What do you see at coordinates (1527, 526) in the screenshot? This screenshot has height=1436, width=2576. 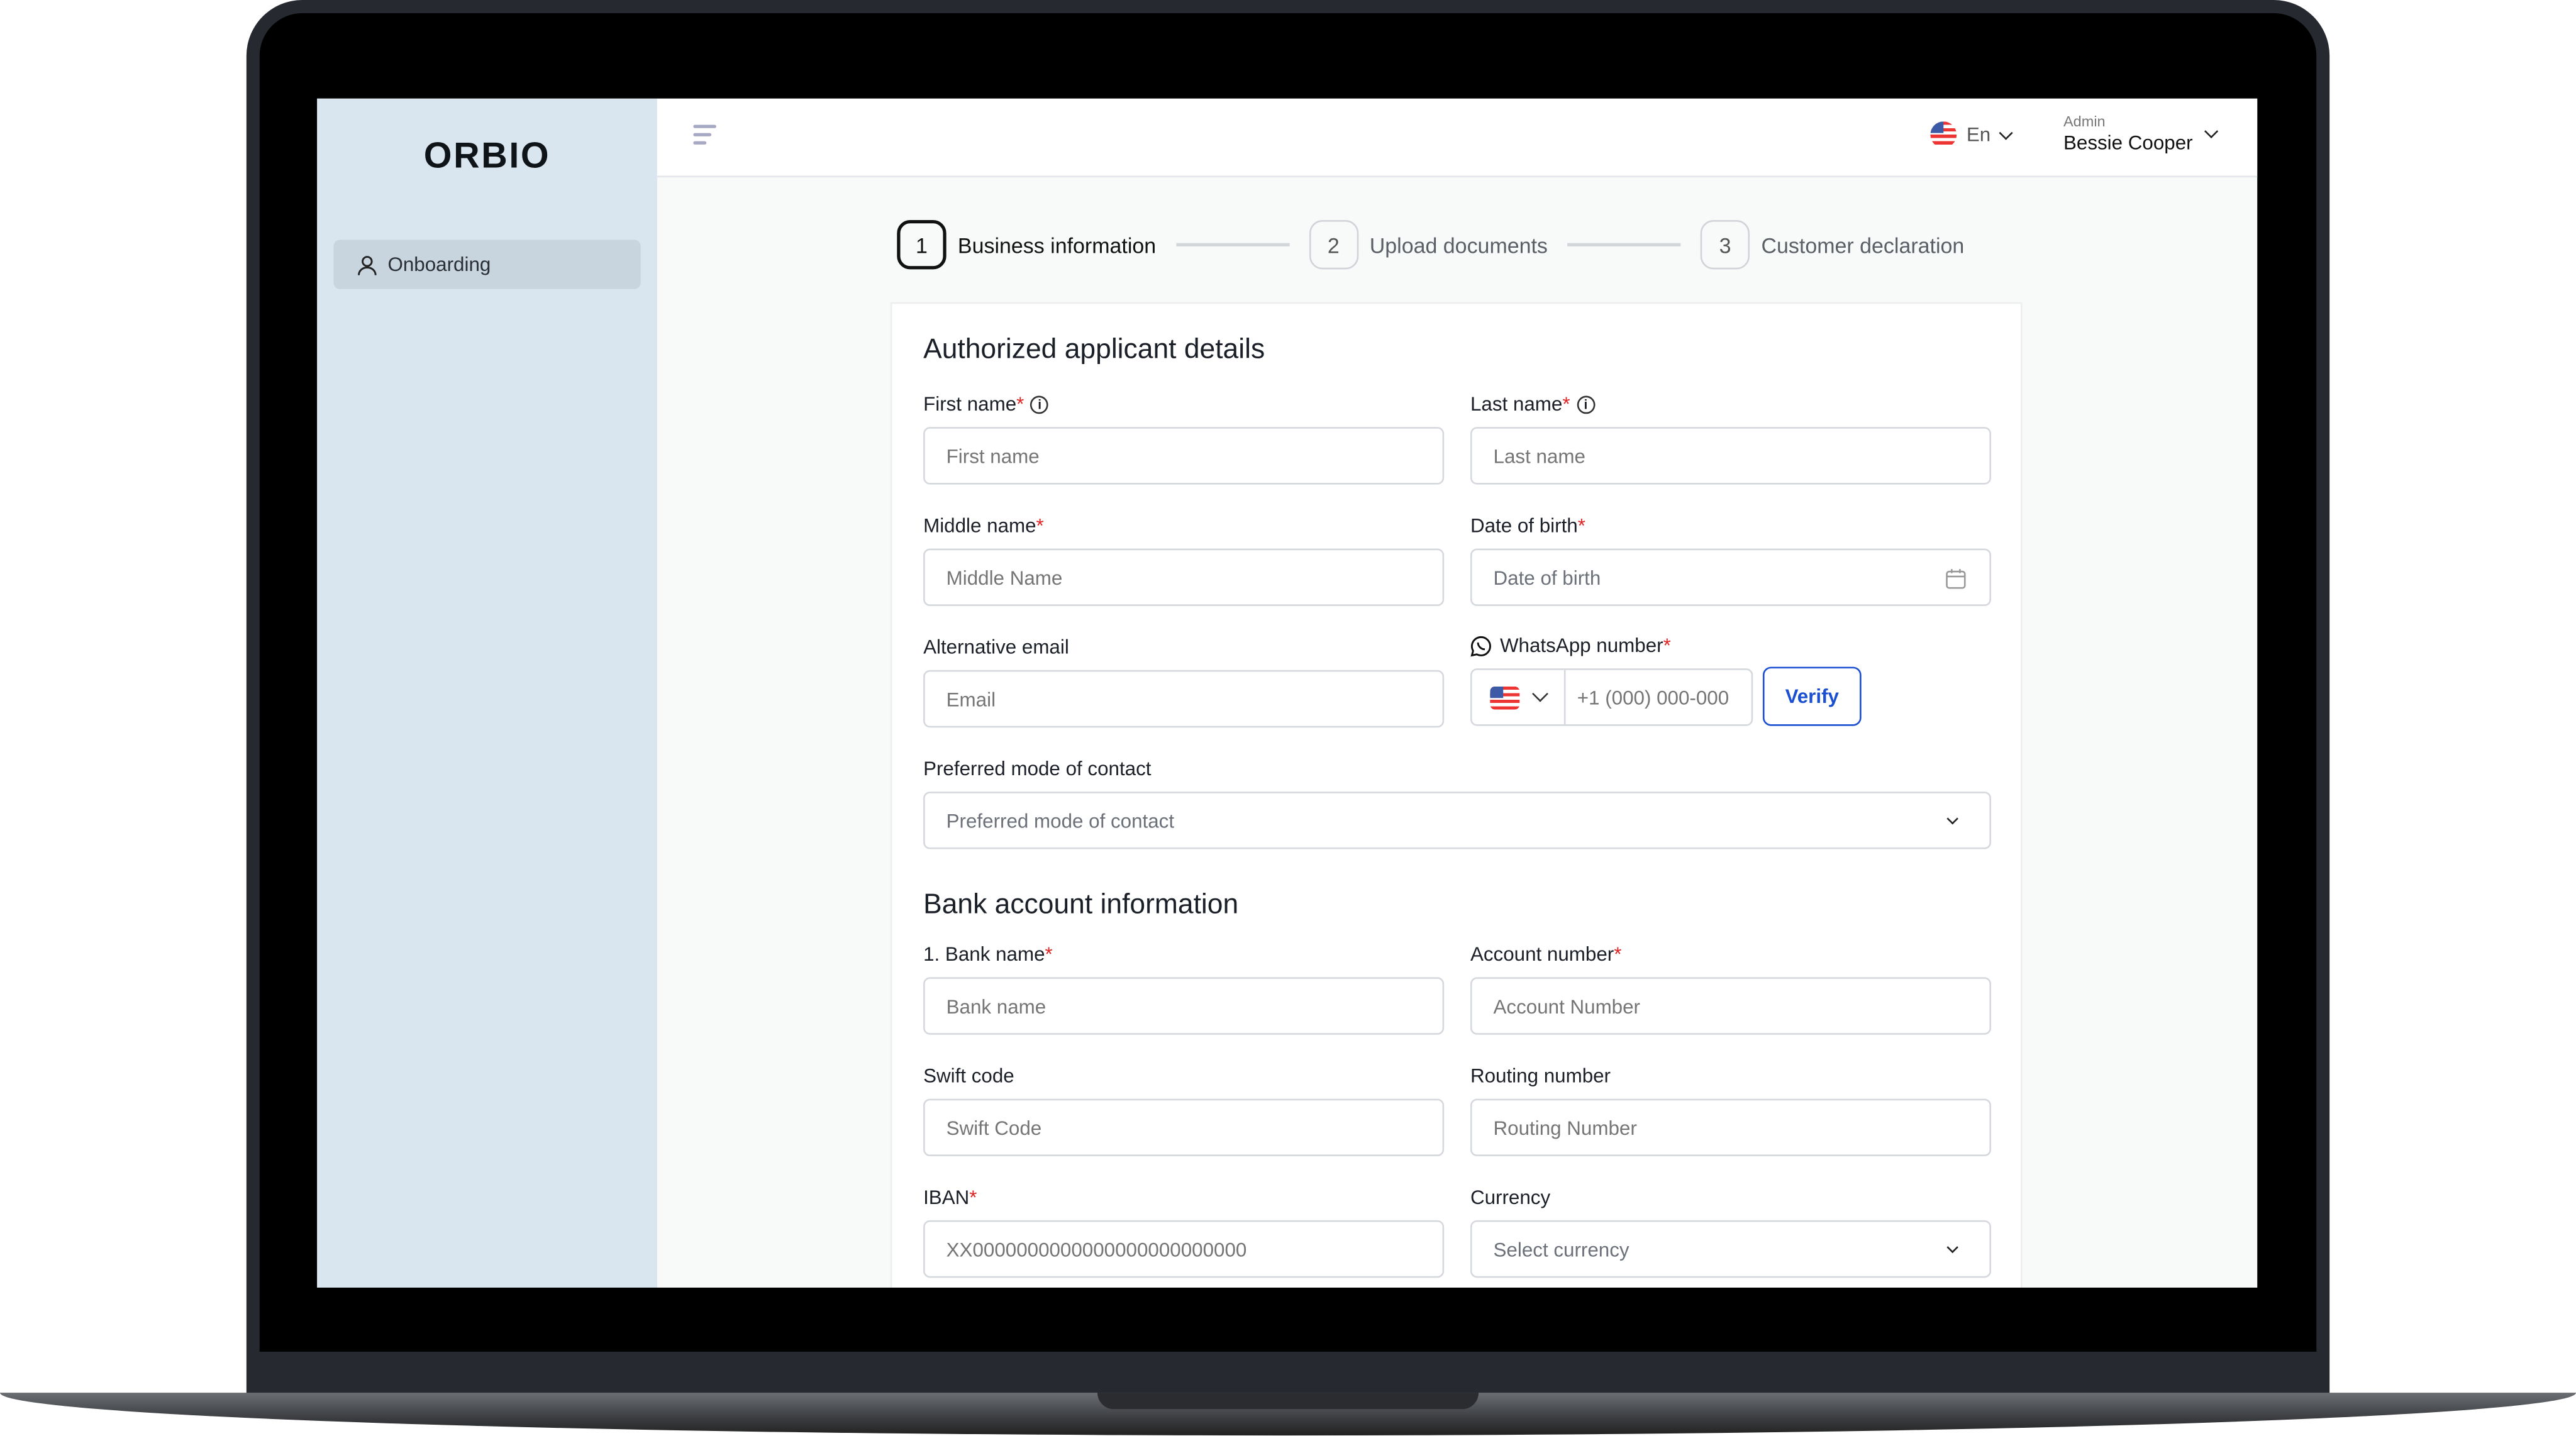 I see `dob-label: Date of birth *` at bounding box center [1527, 526].